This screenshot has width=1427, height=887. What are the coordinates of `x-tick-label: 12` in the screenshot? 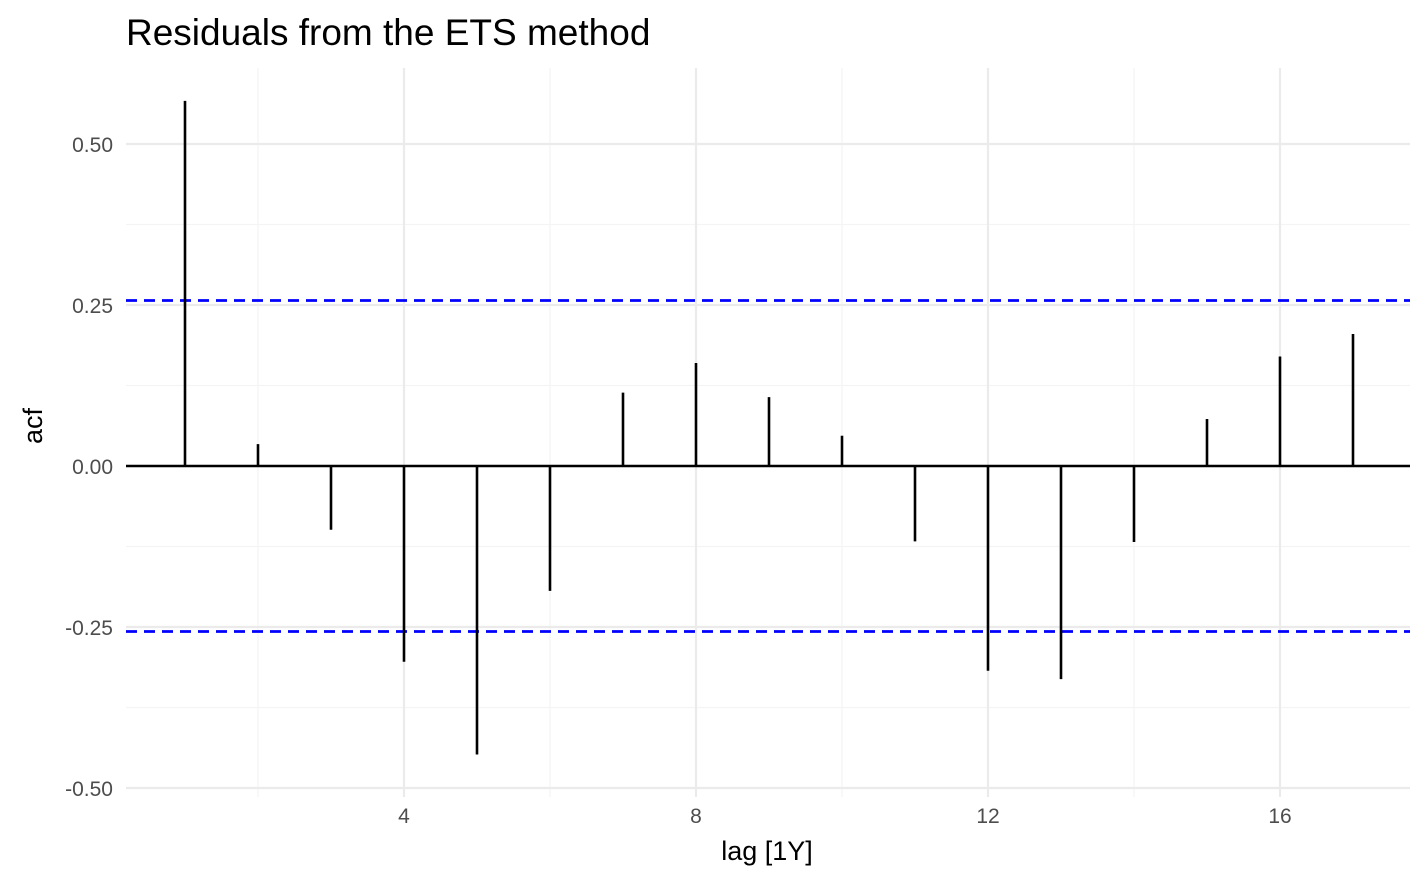 It's located at (987, 816).